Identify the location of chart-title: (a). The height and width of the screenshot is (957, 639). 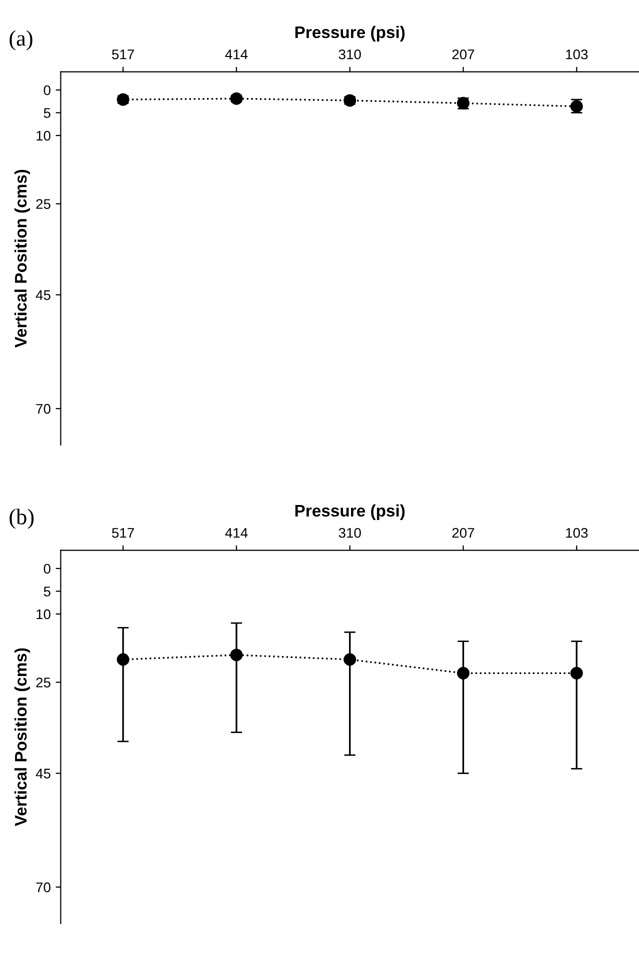
(21, 40).